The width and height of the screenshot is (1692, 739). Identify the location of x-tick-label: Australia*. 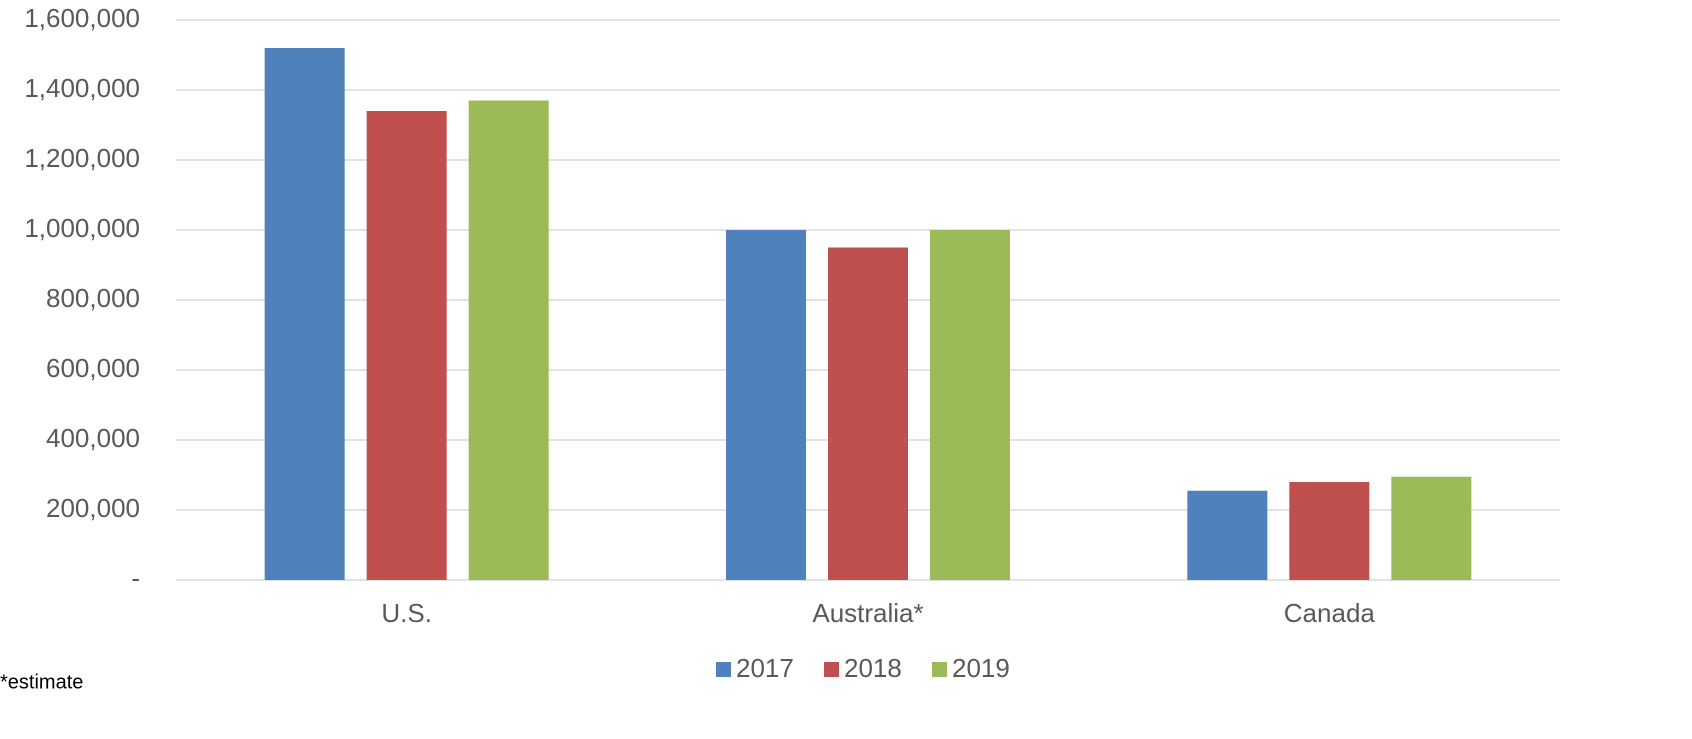
(867, 613).